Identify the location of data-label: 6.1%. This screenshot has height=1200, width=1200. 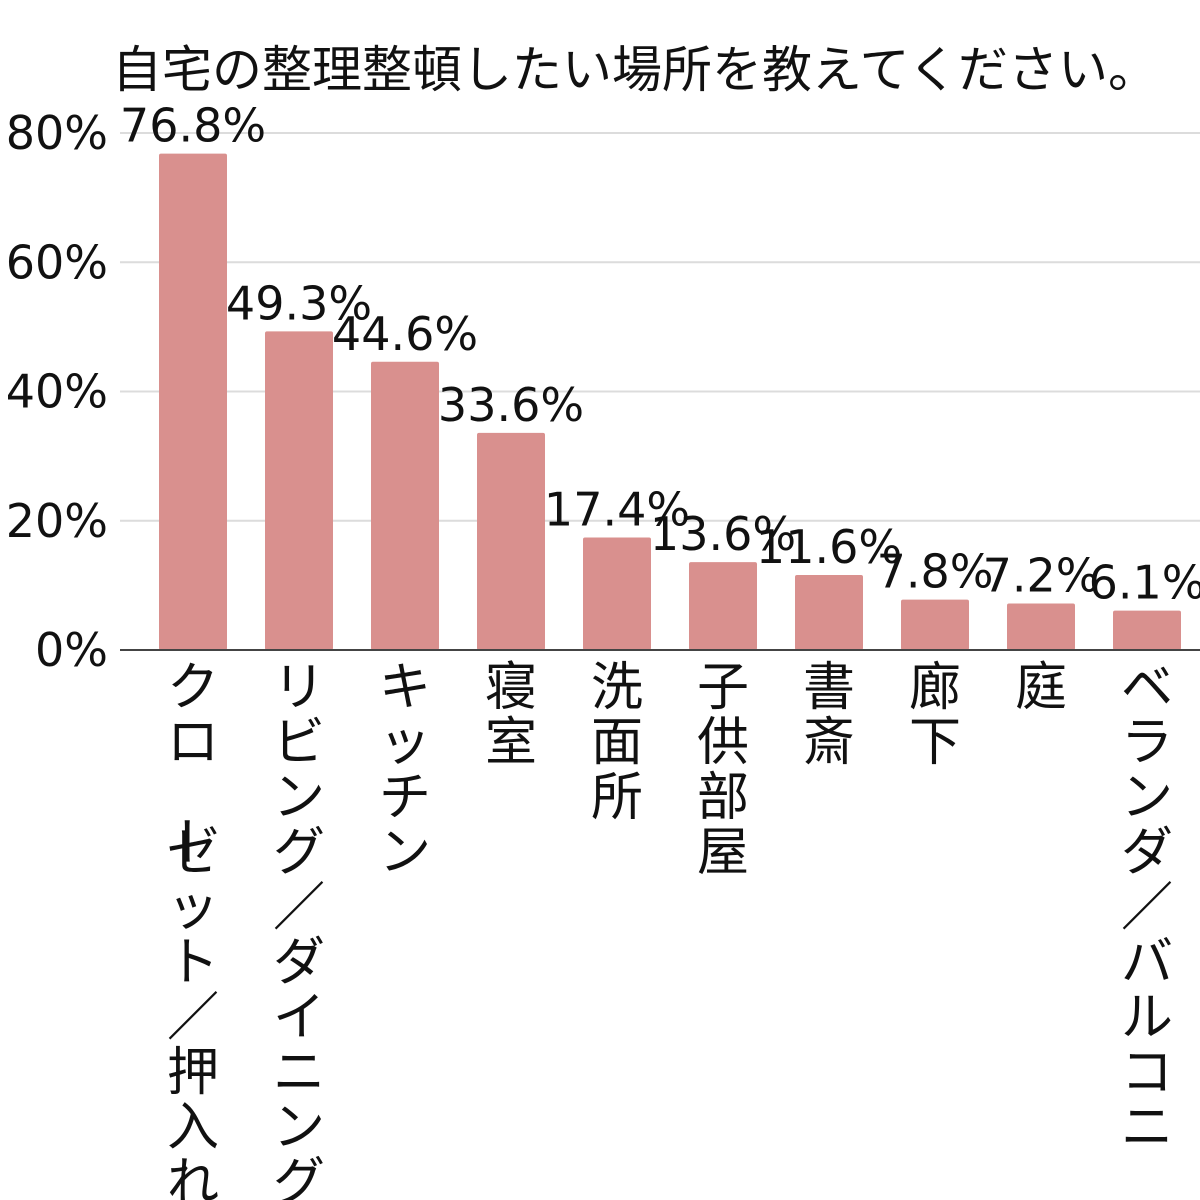
(1144, 583).